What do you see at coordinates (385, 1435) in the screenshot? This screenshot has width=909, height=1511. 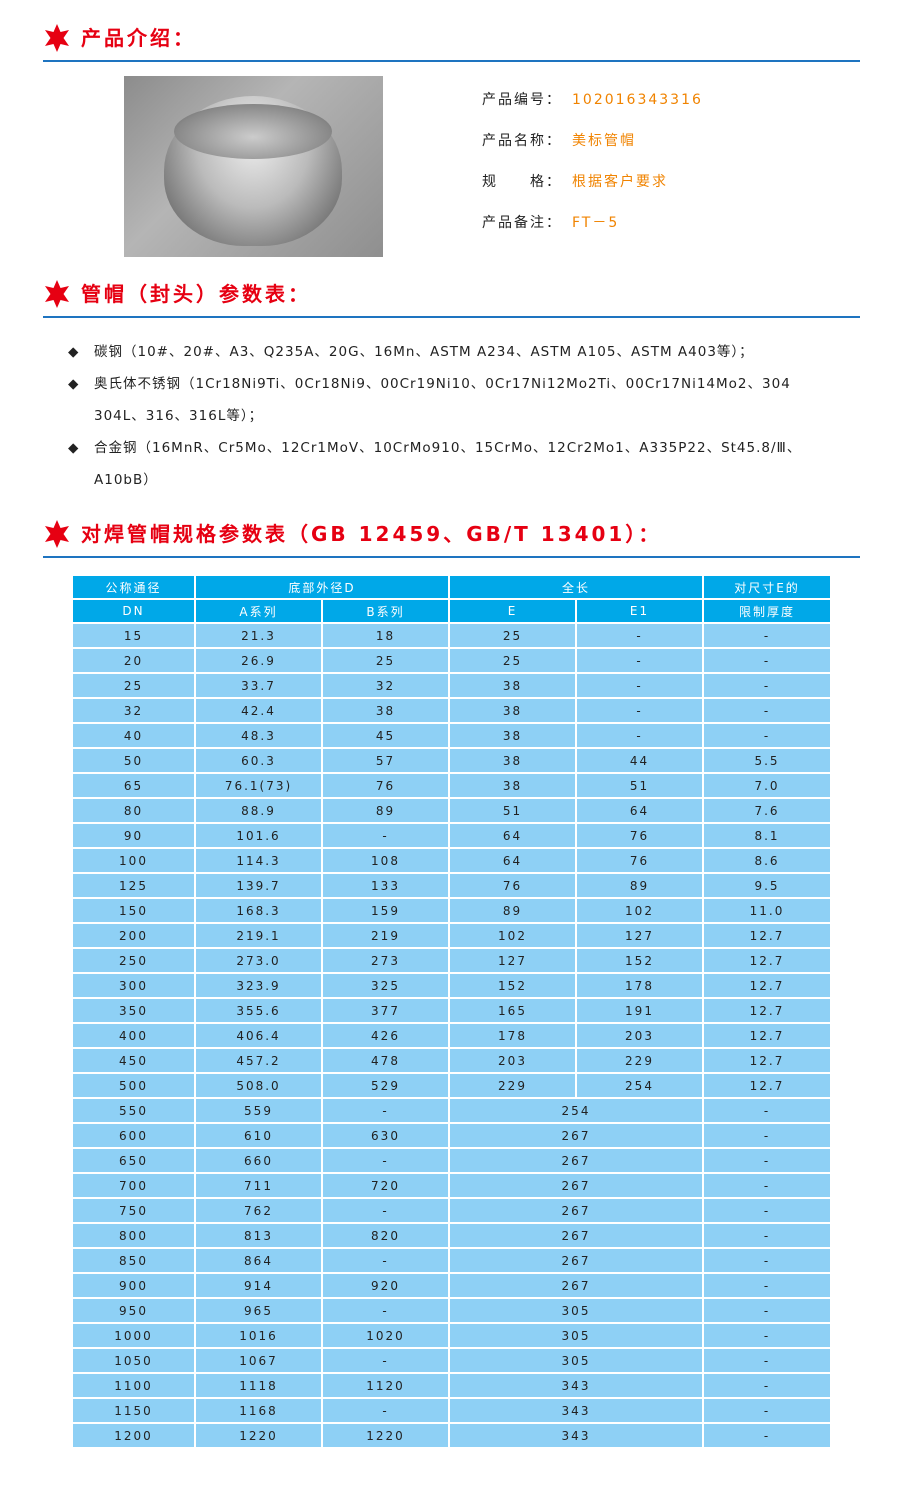 I see `table-cell: 1220` at bounding box center [385, 1435].